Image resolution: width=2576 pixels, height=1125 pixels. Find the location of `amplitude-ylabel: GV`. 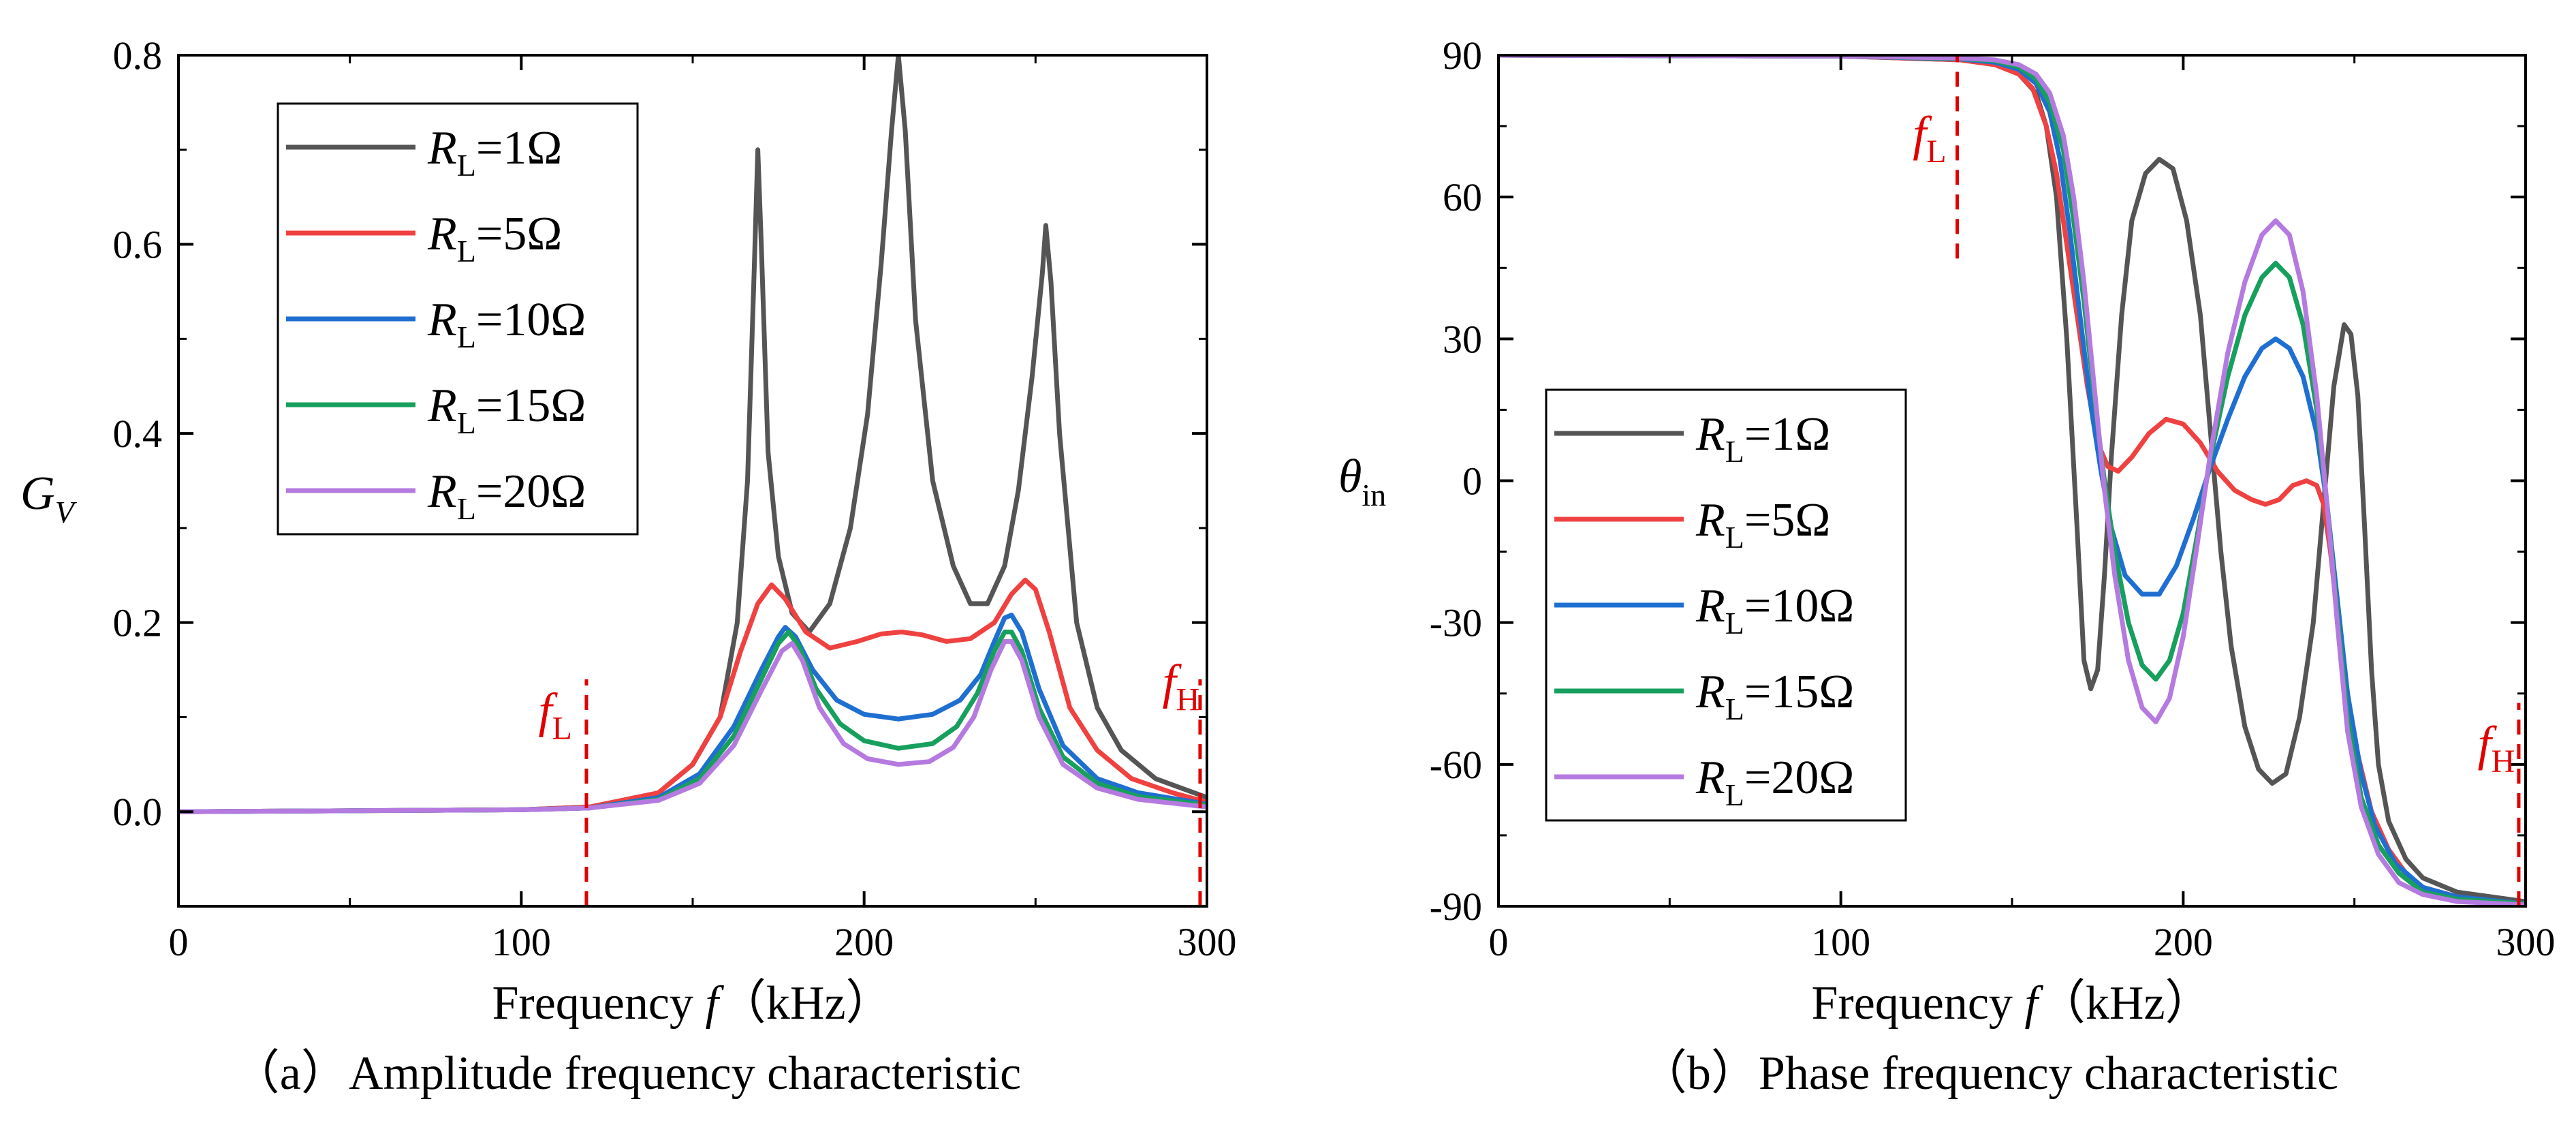

amplitude-ylabel: GV is located at coordinates (49, 498).